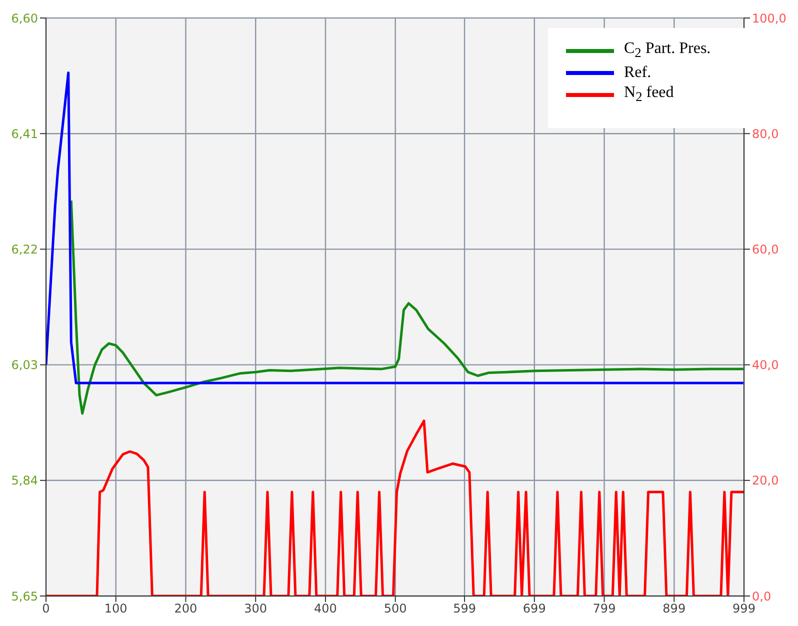 Image resolution: width=798 pixels, height=626 pixels. I want to click on y2-tick-label: 80,0, so click(765, 133).